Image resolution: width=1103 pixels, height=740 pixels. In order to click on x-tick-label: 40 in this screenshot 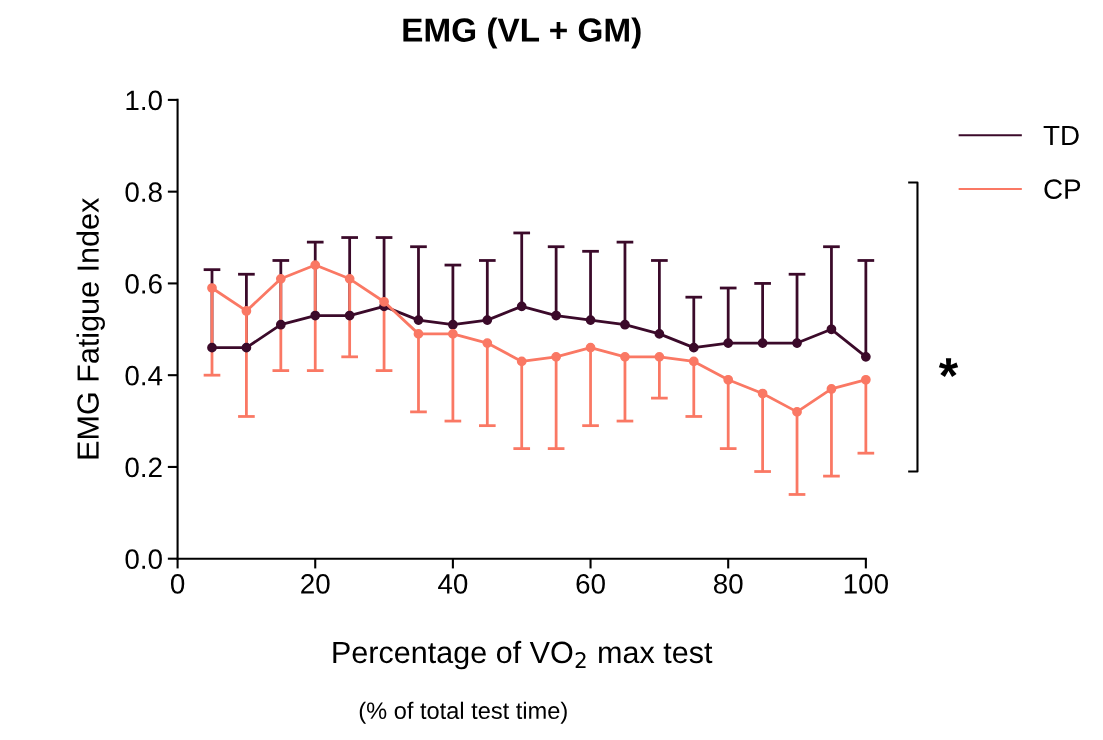, I will do `click(453, 584)`.